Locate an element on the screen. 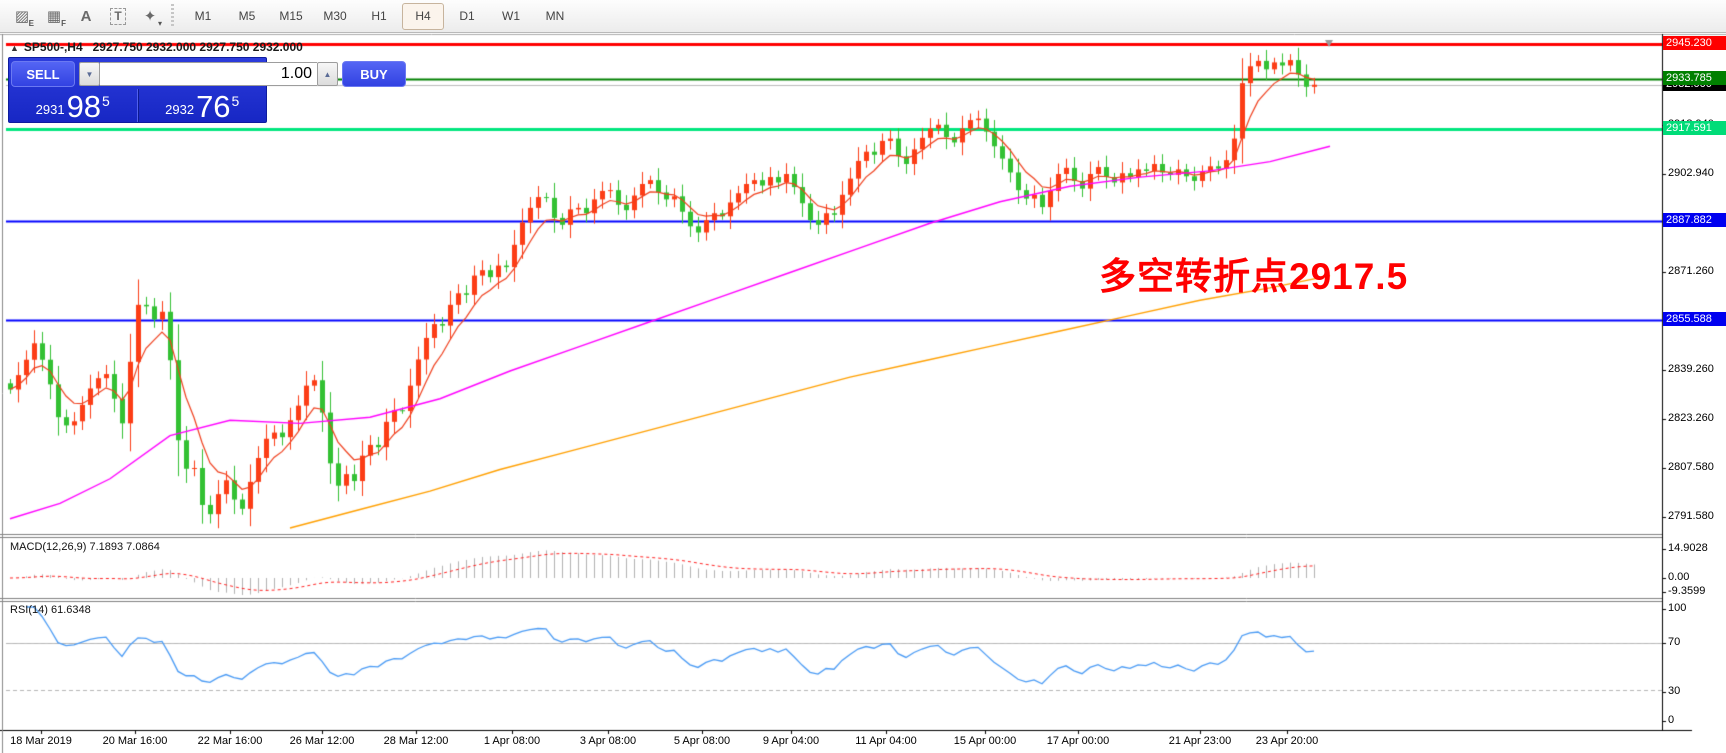 This screenshot has height=753, width=1726. timeframe-d1: D1 is located at coordinates (467, 16).